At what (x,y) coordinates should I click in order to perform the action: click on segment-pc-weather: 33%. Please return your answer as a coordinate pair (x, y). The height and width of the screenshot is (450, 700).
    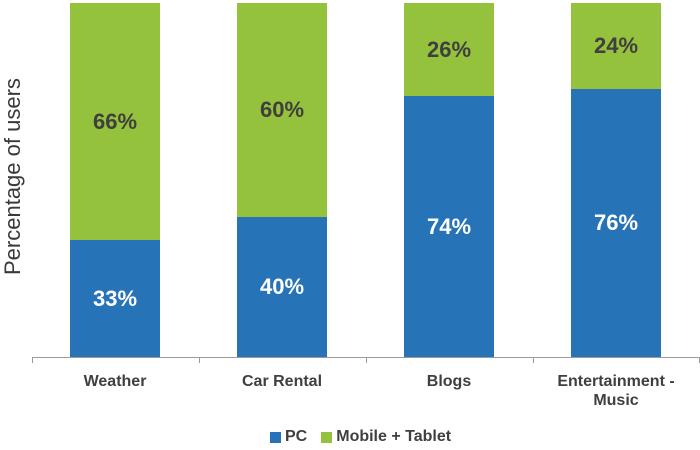
    Looking at the image, I should click on (115, 298).